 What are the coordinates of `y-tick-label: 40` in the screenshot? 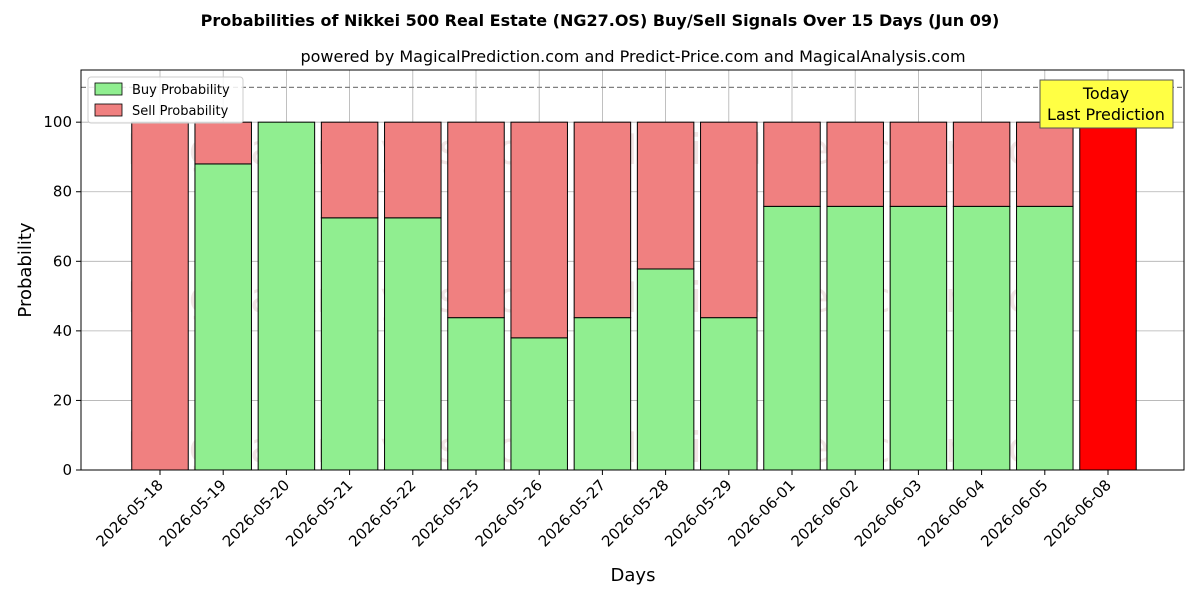 It's located at (62, 331).